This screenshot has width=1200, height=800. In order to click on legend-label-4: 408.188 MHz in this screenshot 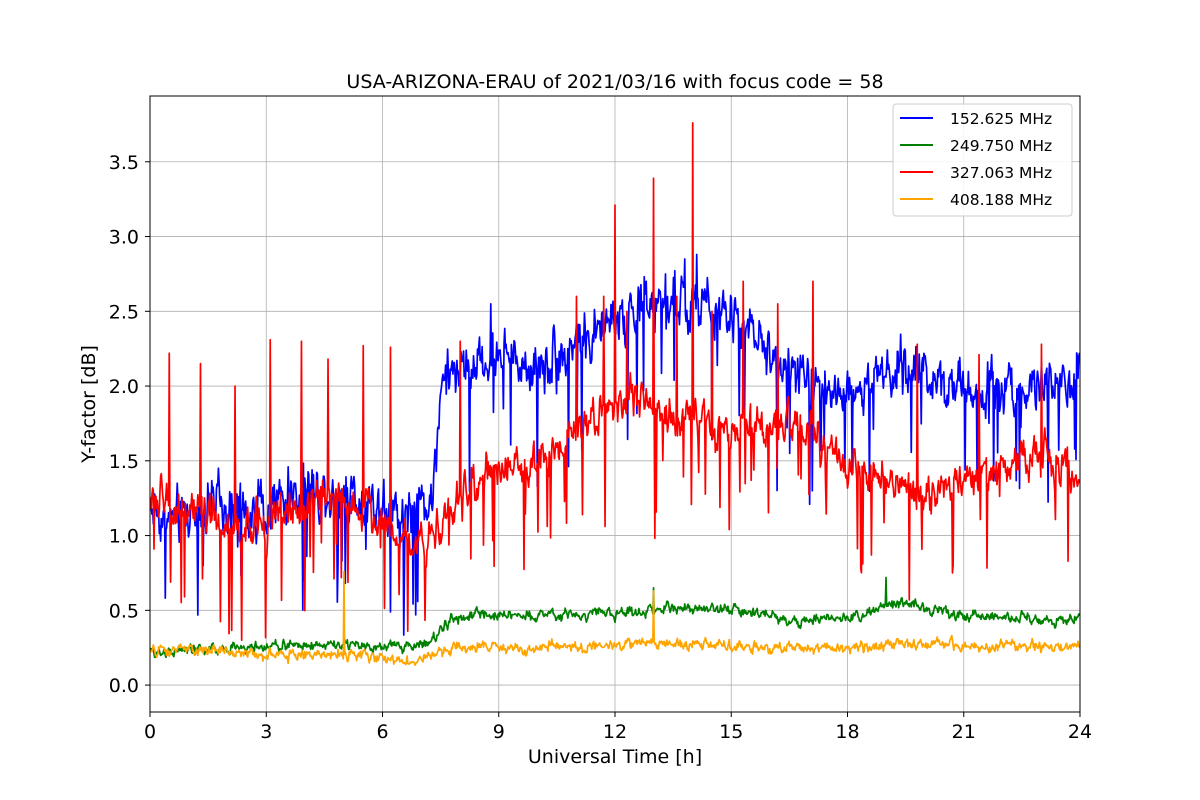, I will do `click(1001, 200)`.